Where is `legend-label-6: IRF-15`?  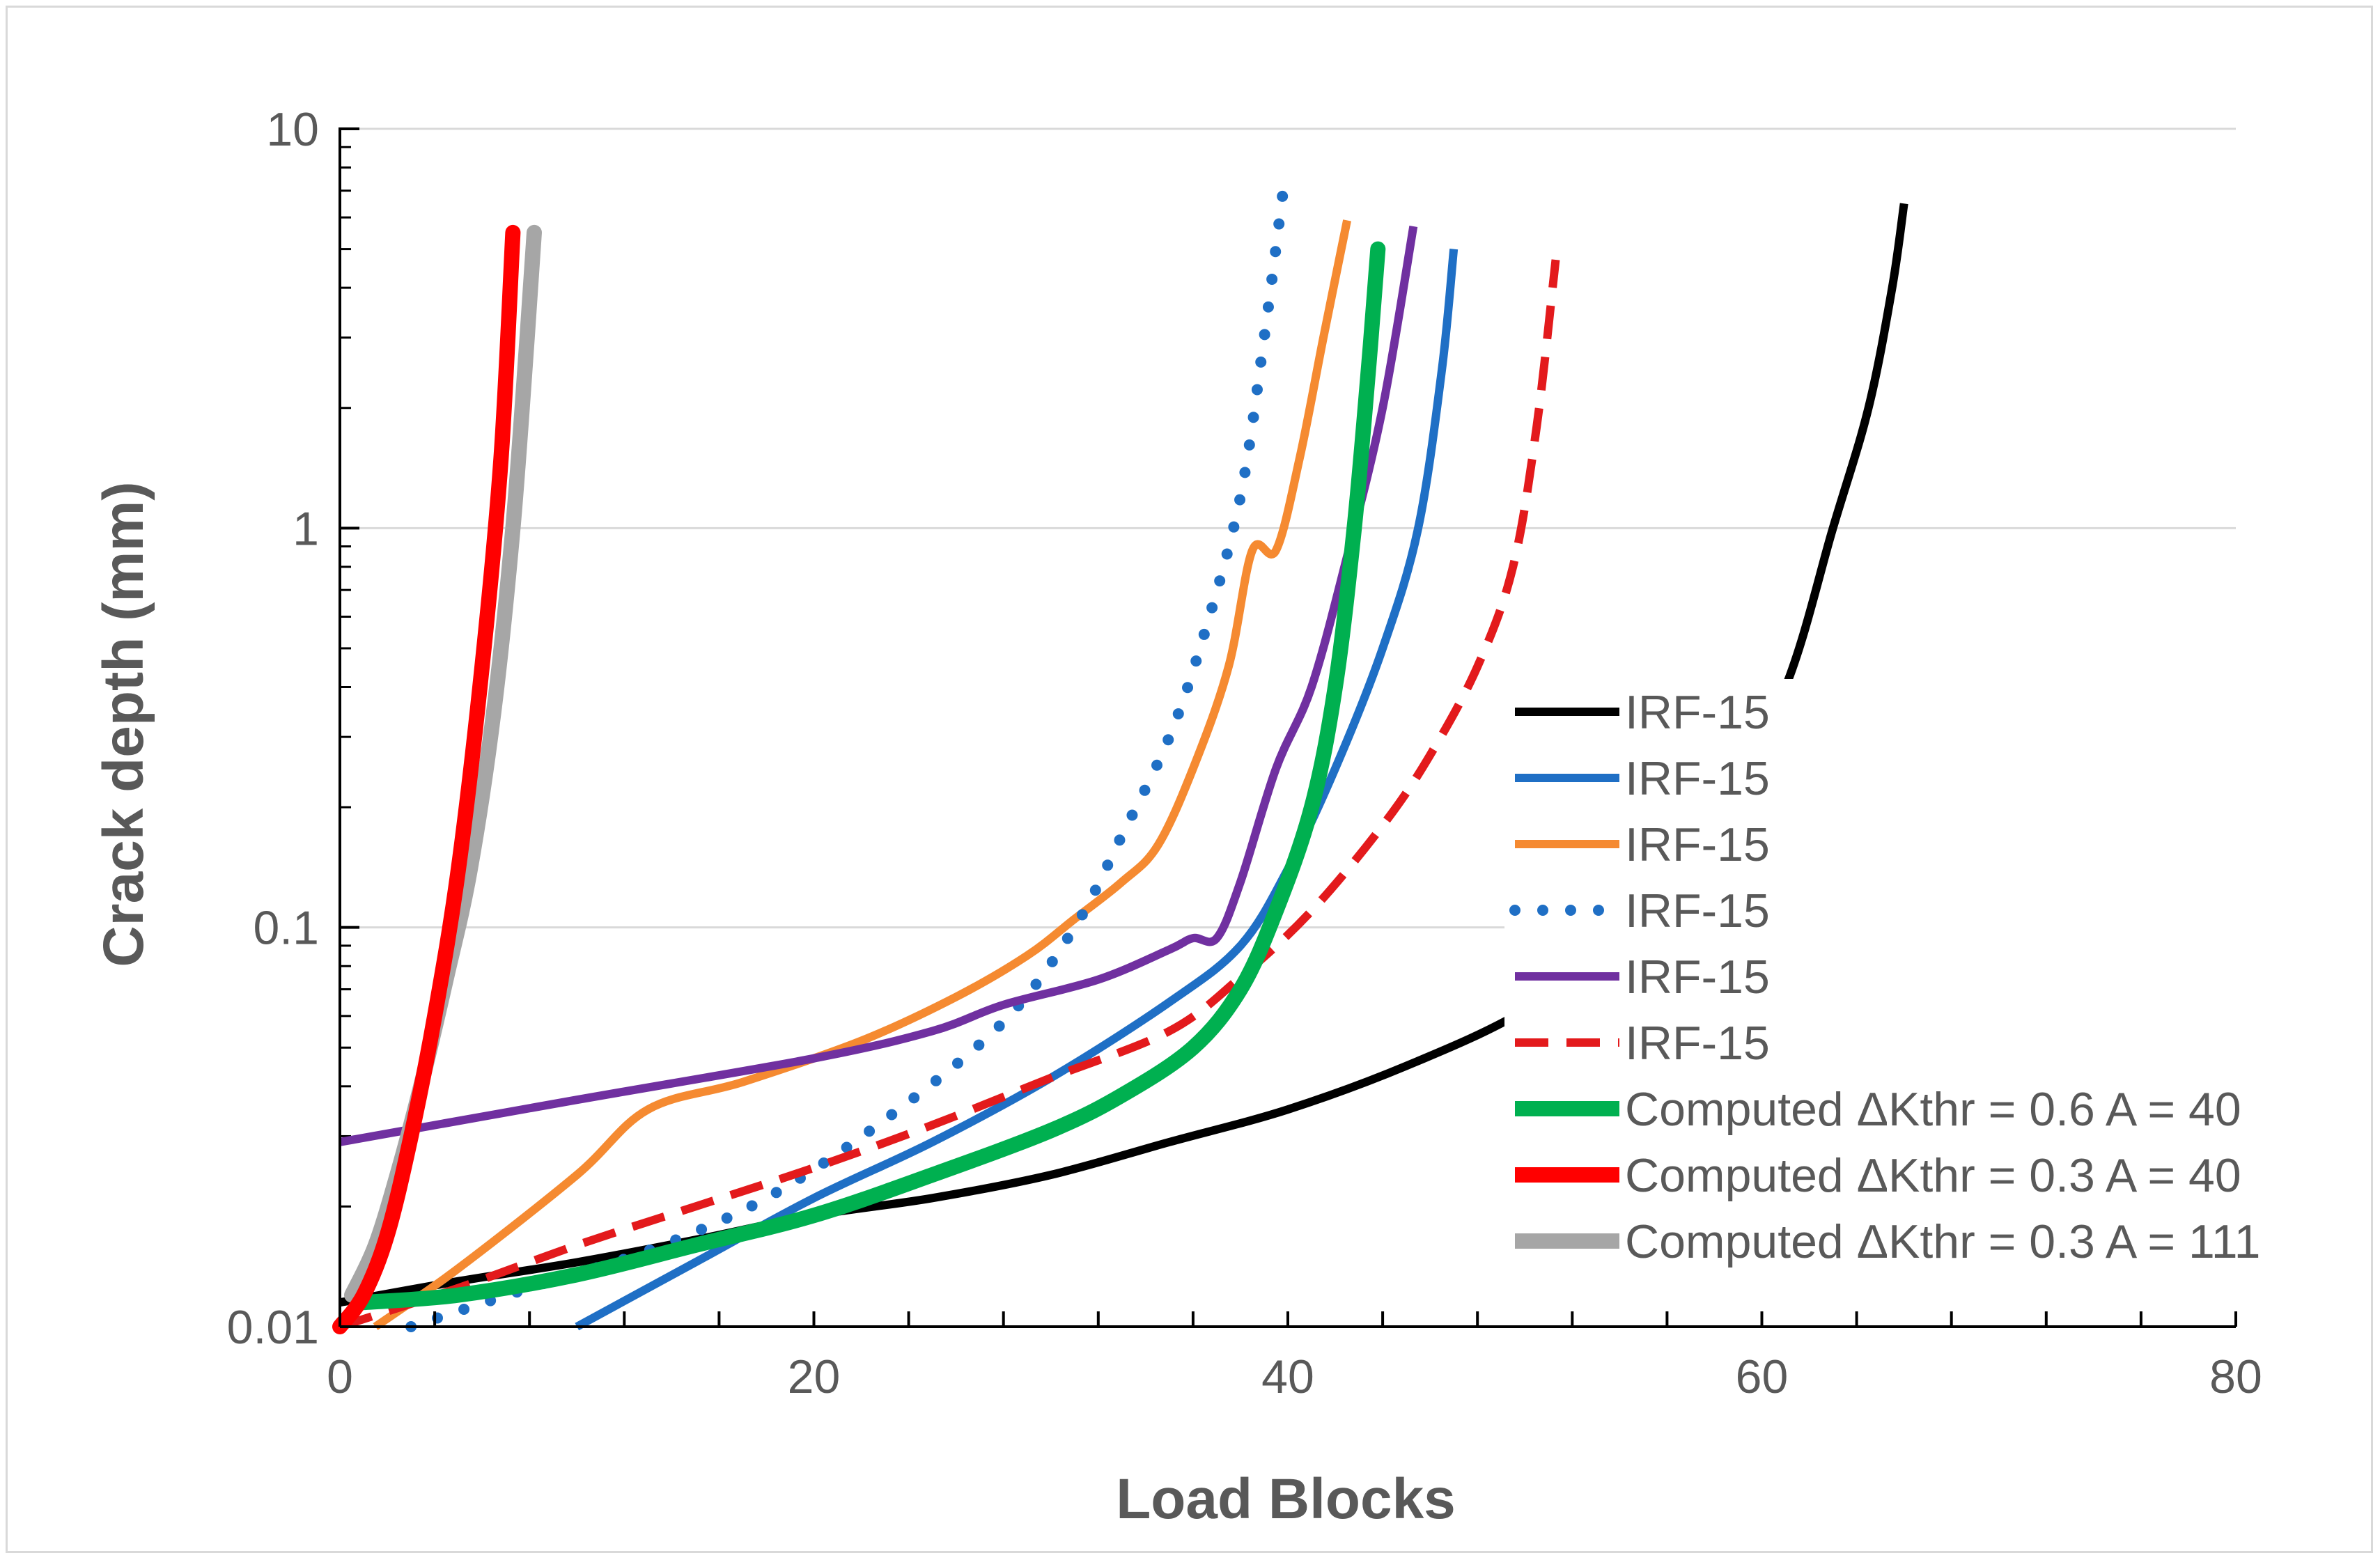 legend-label-6: IRF-15 is located at coordinates (1698, 1043).